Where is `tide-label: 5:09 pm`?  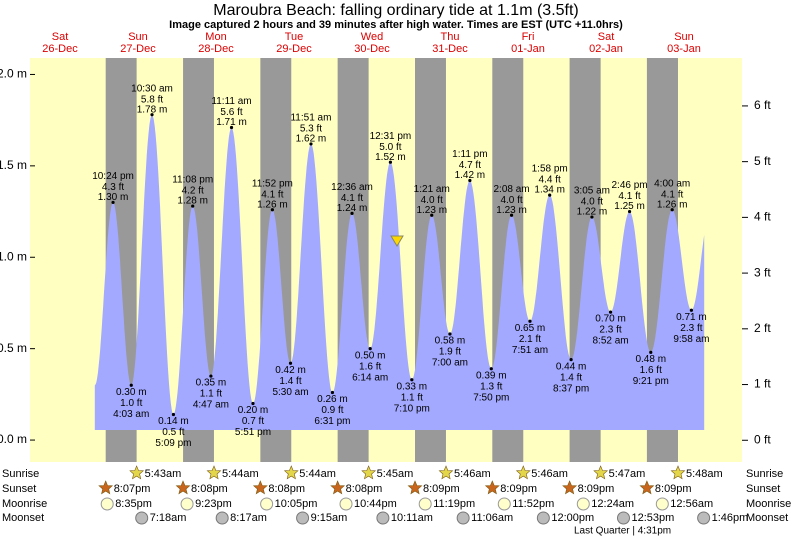
tide-label: 5:09 pm is located at coordinates (173, 443).